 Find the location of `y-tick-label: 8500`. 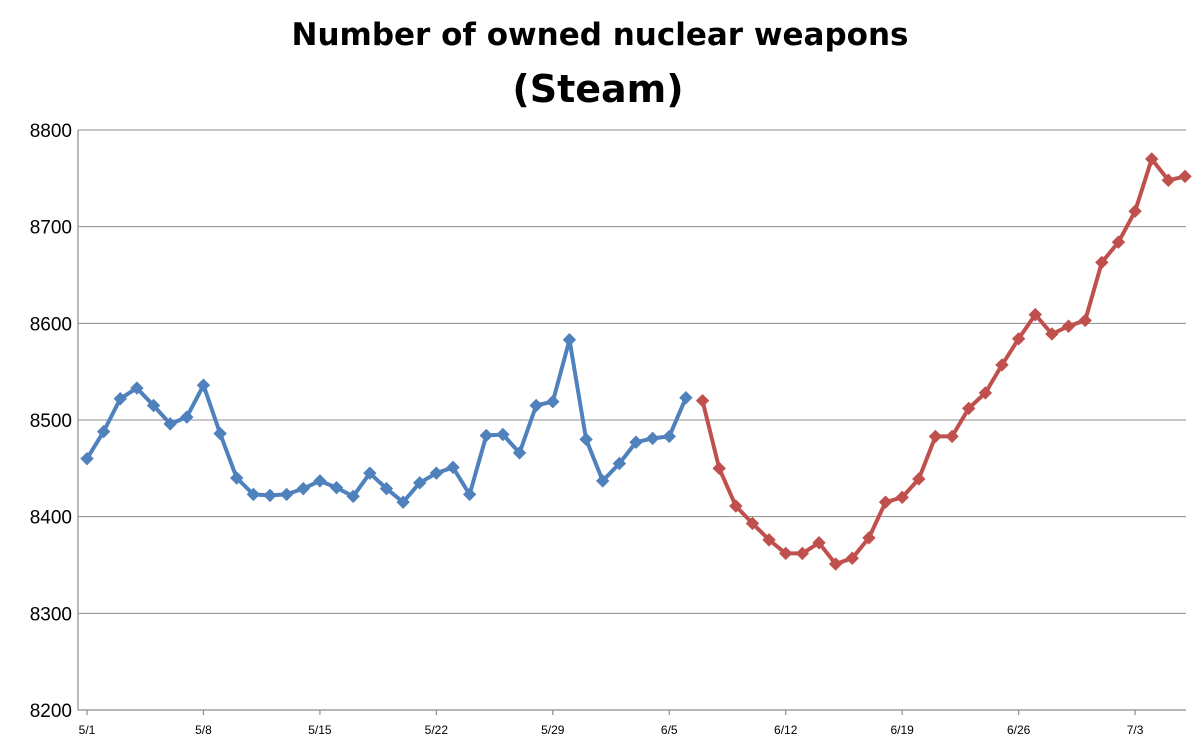

y-tick-label: 8500 is located at coordinates (51, 421).